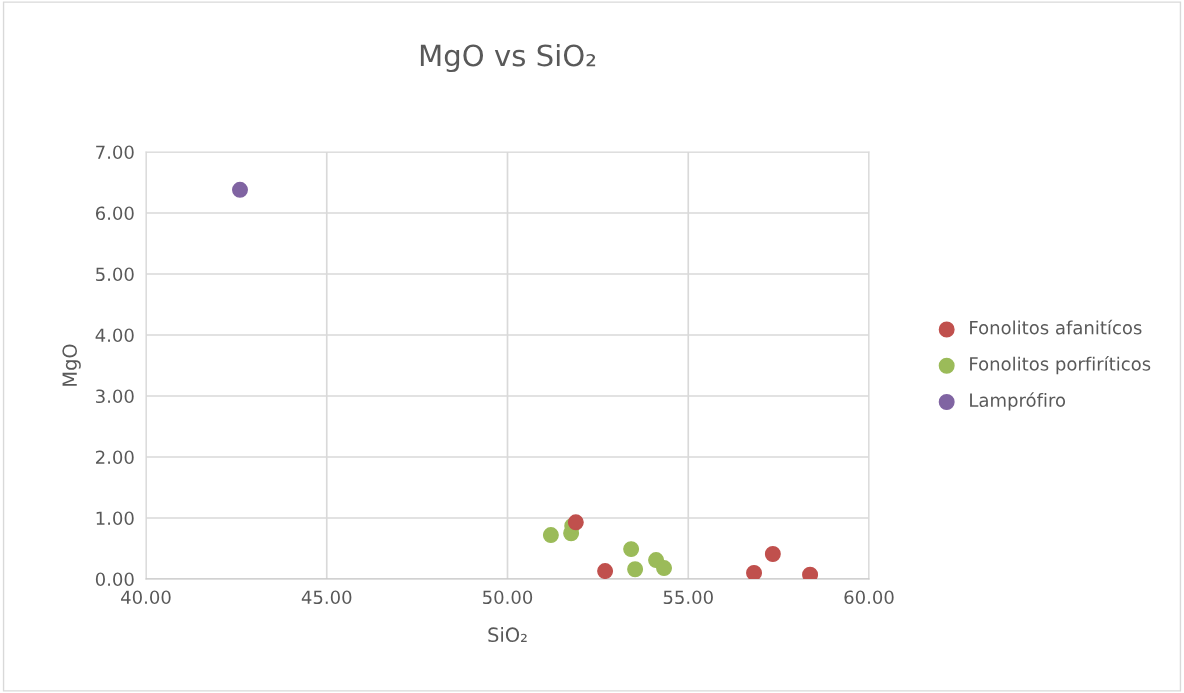 This screenshot has width=1184, height=693. Describe the element at coordinates (869, 597) in the screenshot. I see `x-tick-label: 60.00` at that location.